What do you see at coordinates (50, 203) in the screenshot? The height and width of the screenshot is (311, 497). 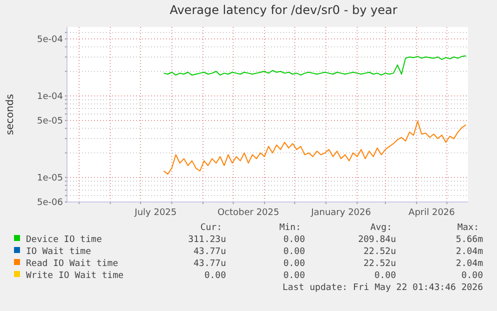 I see `y-tick-label: 5e-06` at bounding box center [50, 203].